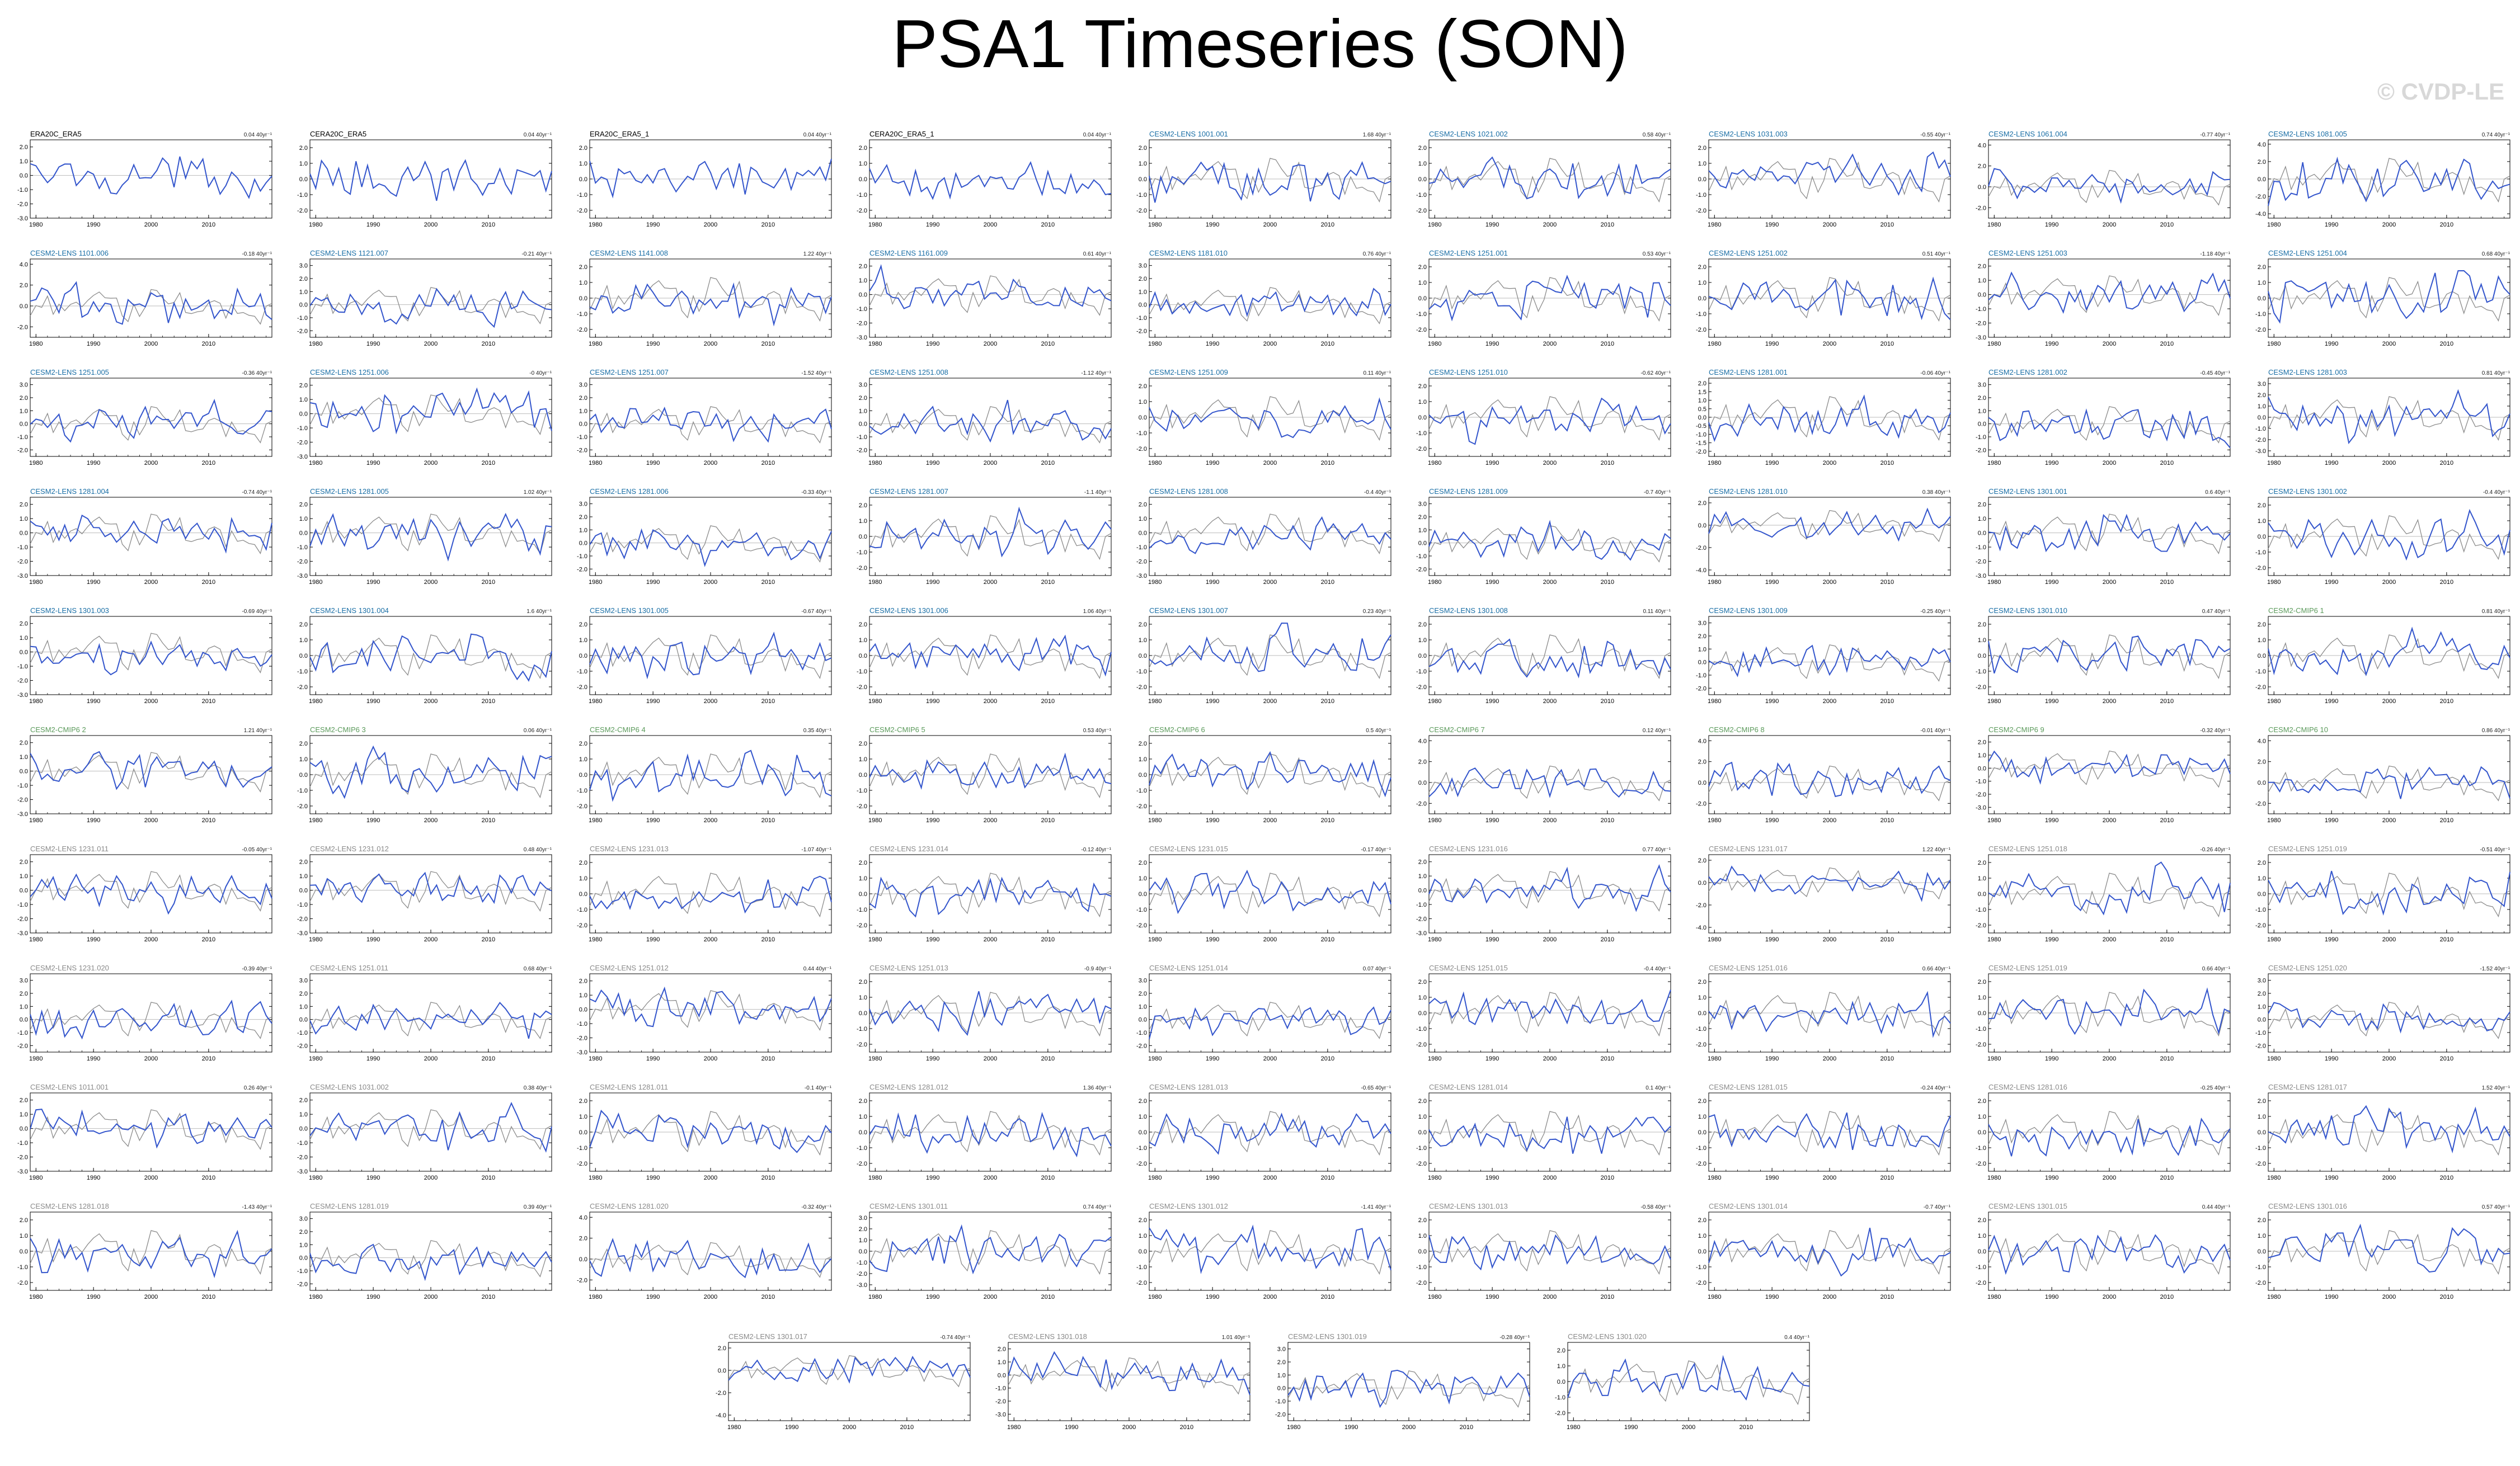  Describe the element at coordinates (1658, 492) in the screenshot. I see `panel-trend: -0.7 40yr⁻¹` at that location.